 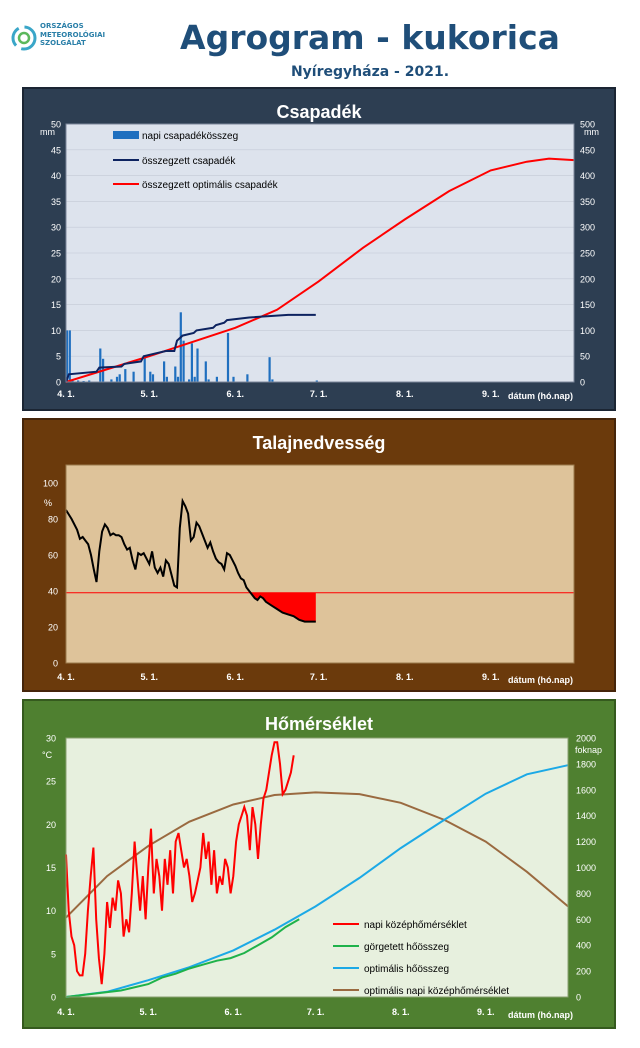 I want to click on precipitation-y2-tick: 300, so click(x=587, y=228).